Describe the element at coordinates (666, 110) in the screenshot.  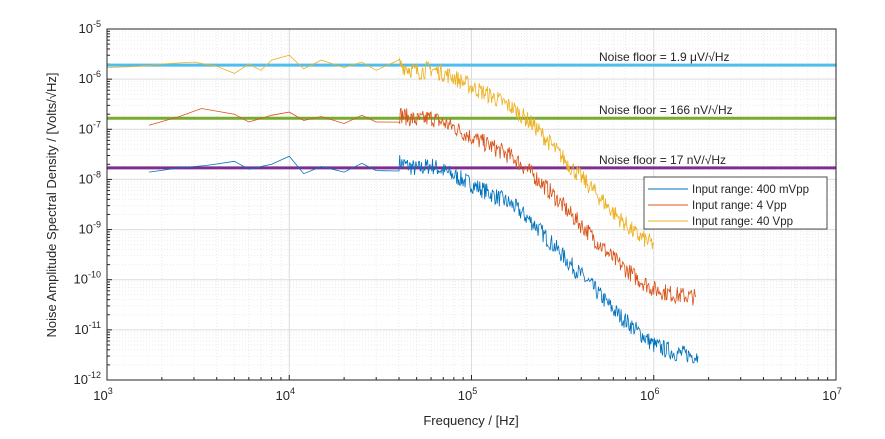
I see `noise-floor-label: Noise floor = 166 nV/√Hz` at that location.